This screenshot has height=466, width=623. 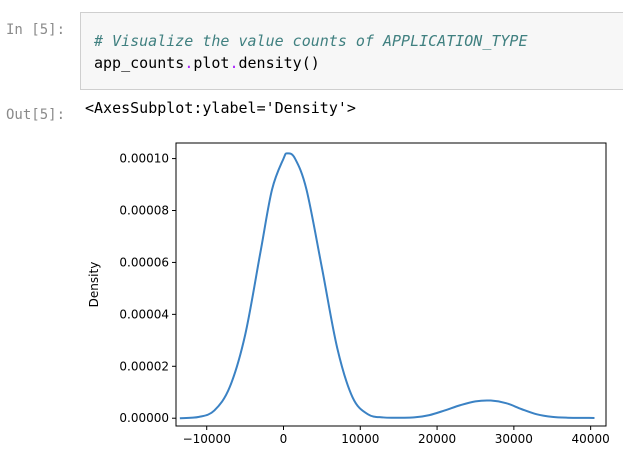 What do you see at coordinates (36, 30) in the screenshot?
I see `input-prompt: In [5]:` at bounding box center [36, 30].